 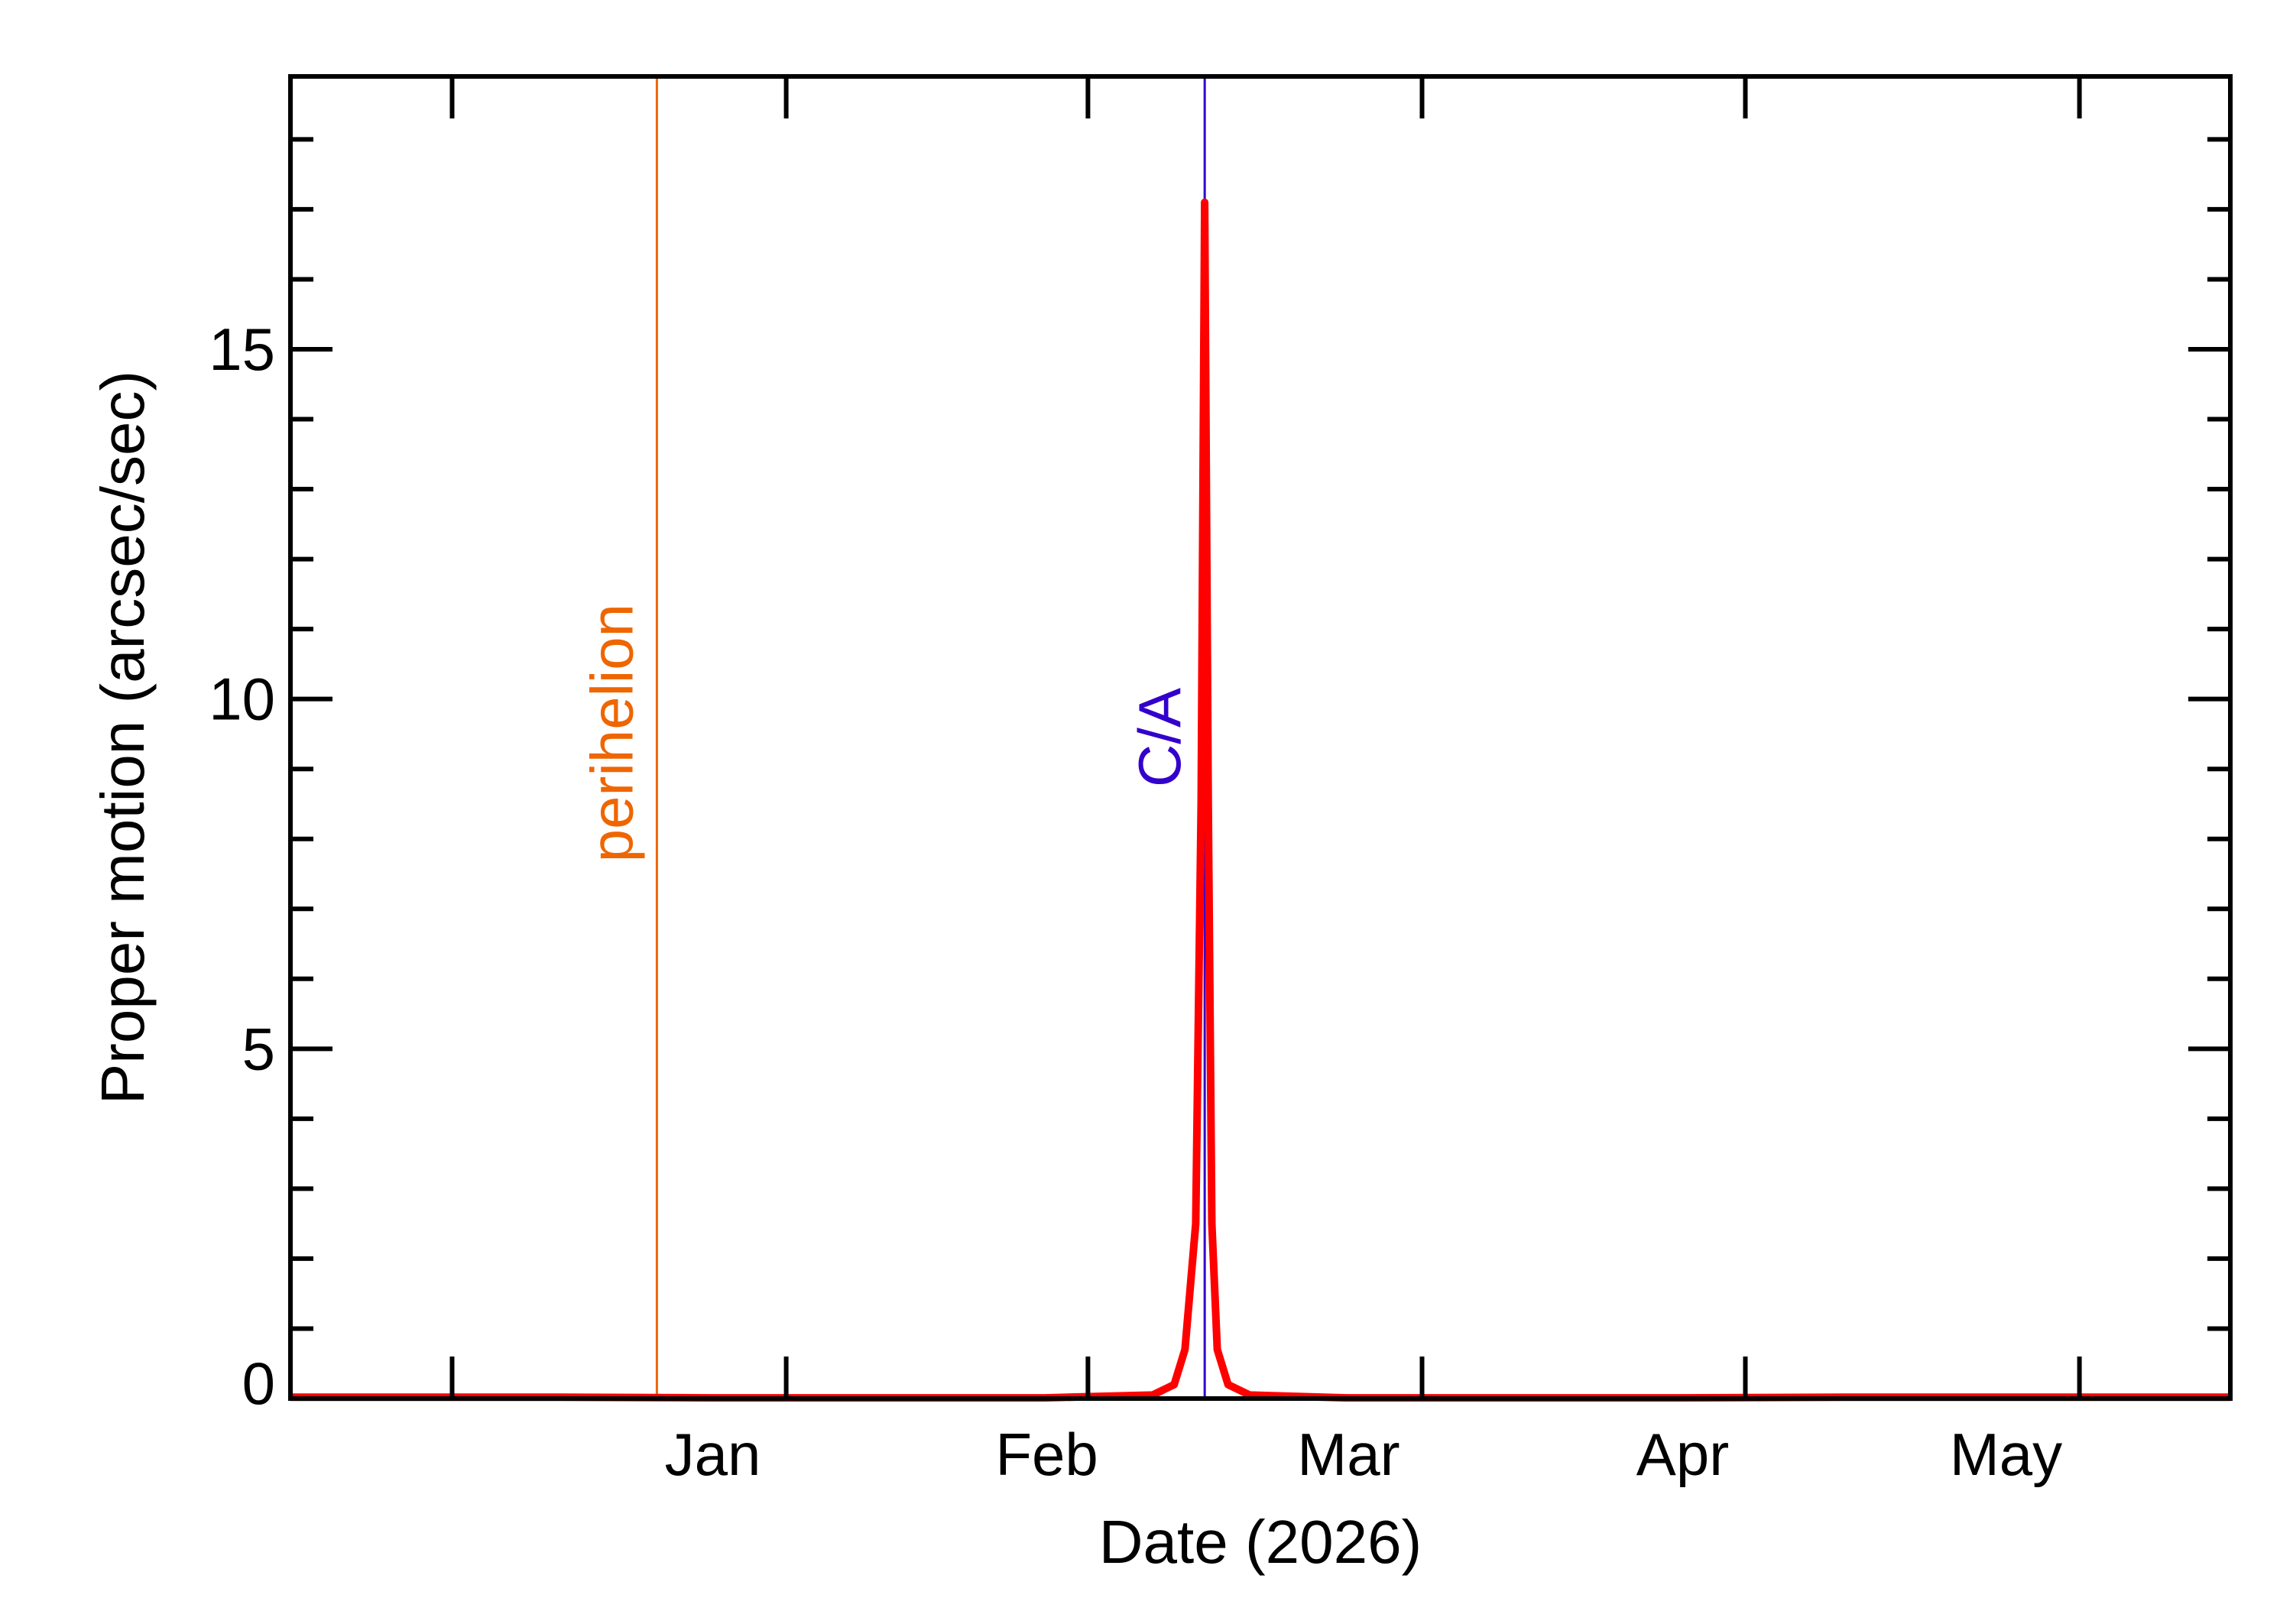 I want to click on y-tick-label: 10, so click(x=242, y=699).